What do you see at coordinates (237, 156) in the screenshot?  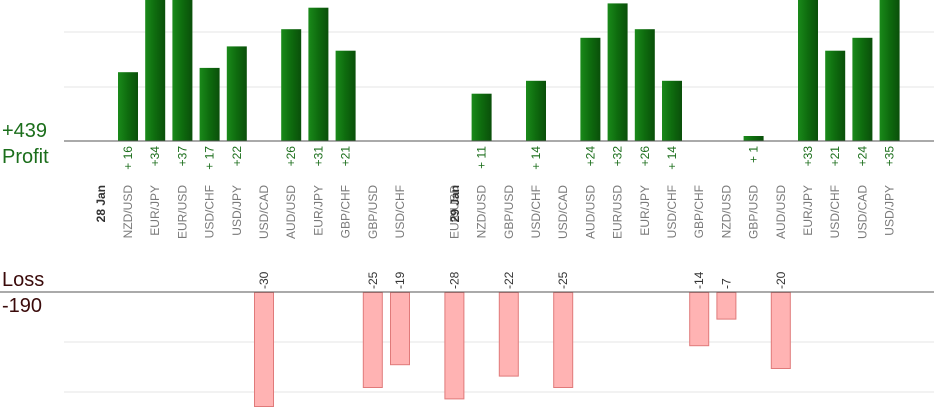 I see `profit-value-label: +22` at bounding box center [237, 156].